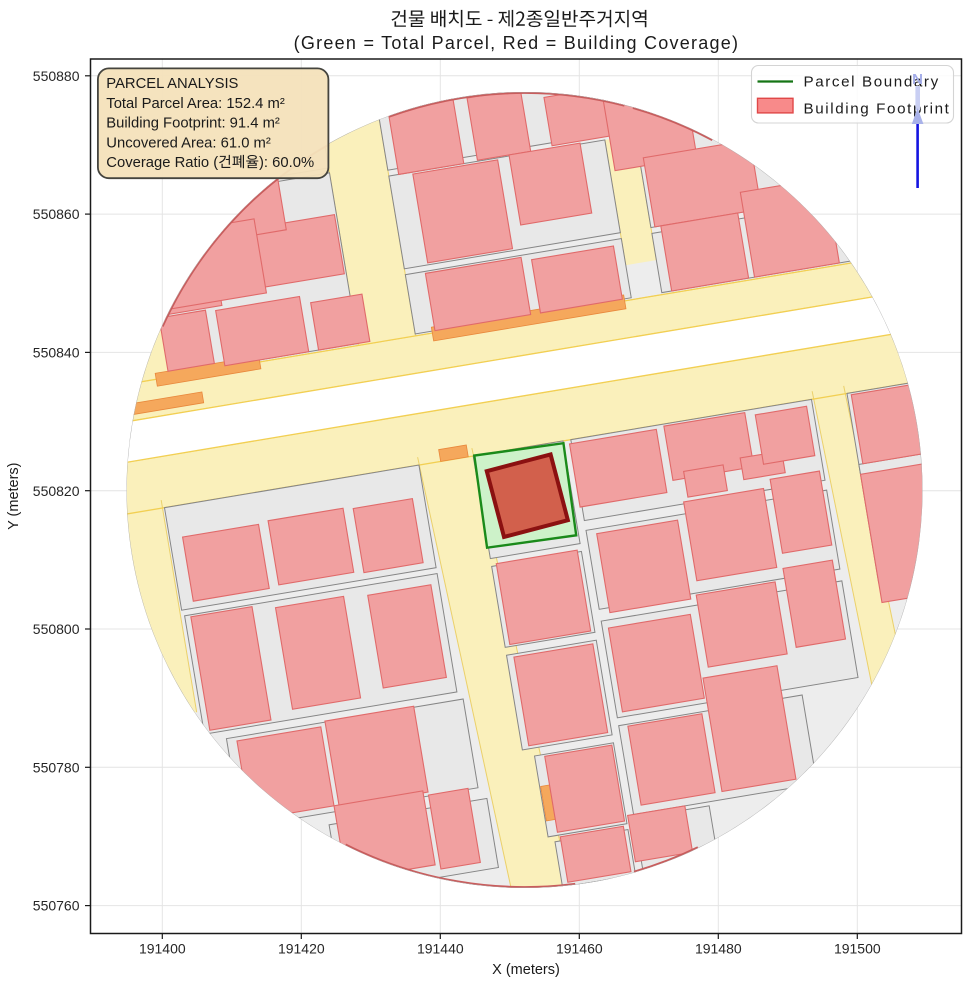 The image size is (971, 990). What do you see at coordinates (14, 495) in the screenshot?
I see `svg-text: Y (meters)` at bounding box center [14, 495].